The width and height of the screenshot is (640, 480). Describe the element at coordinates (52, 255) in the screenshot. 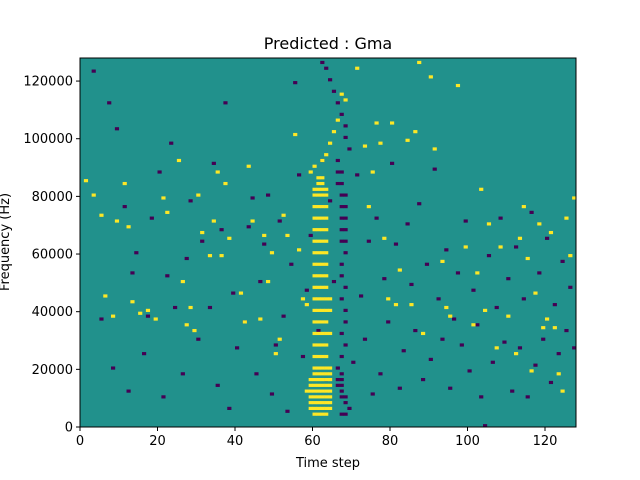

I see `y-tick-label: 60000` at that location.